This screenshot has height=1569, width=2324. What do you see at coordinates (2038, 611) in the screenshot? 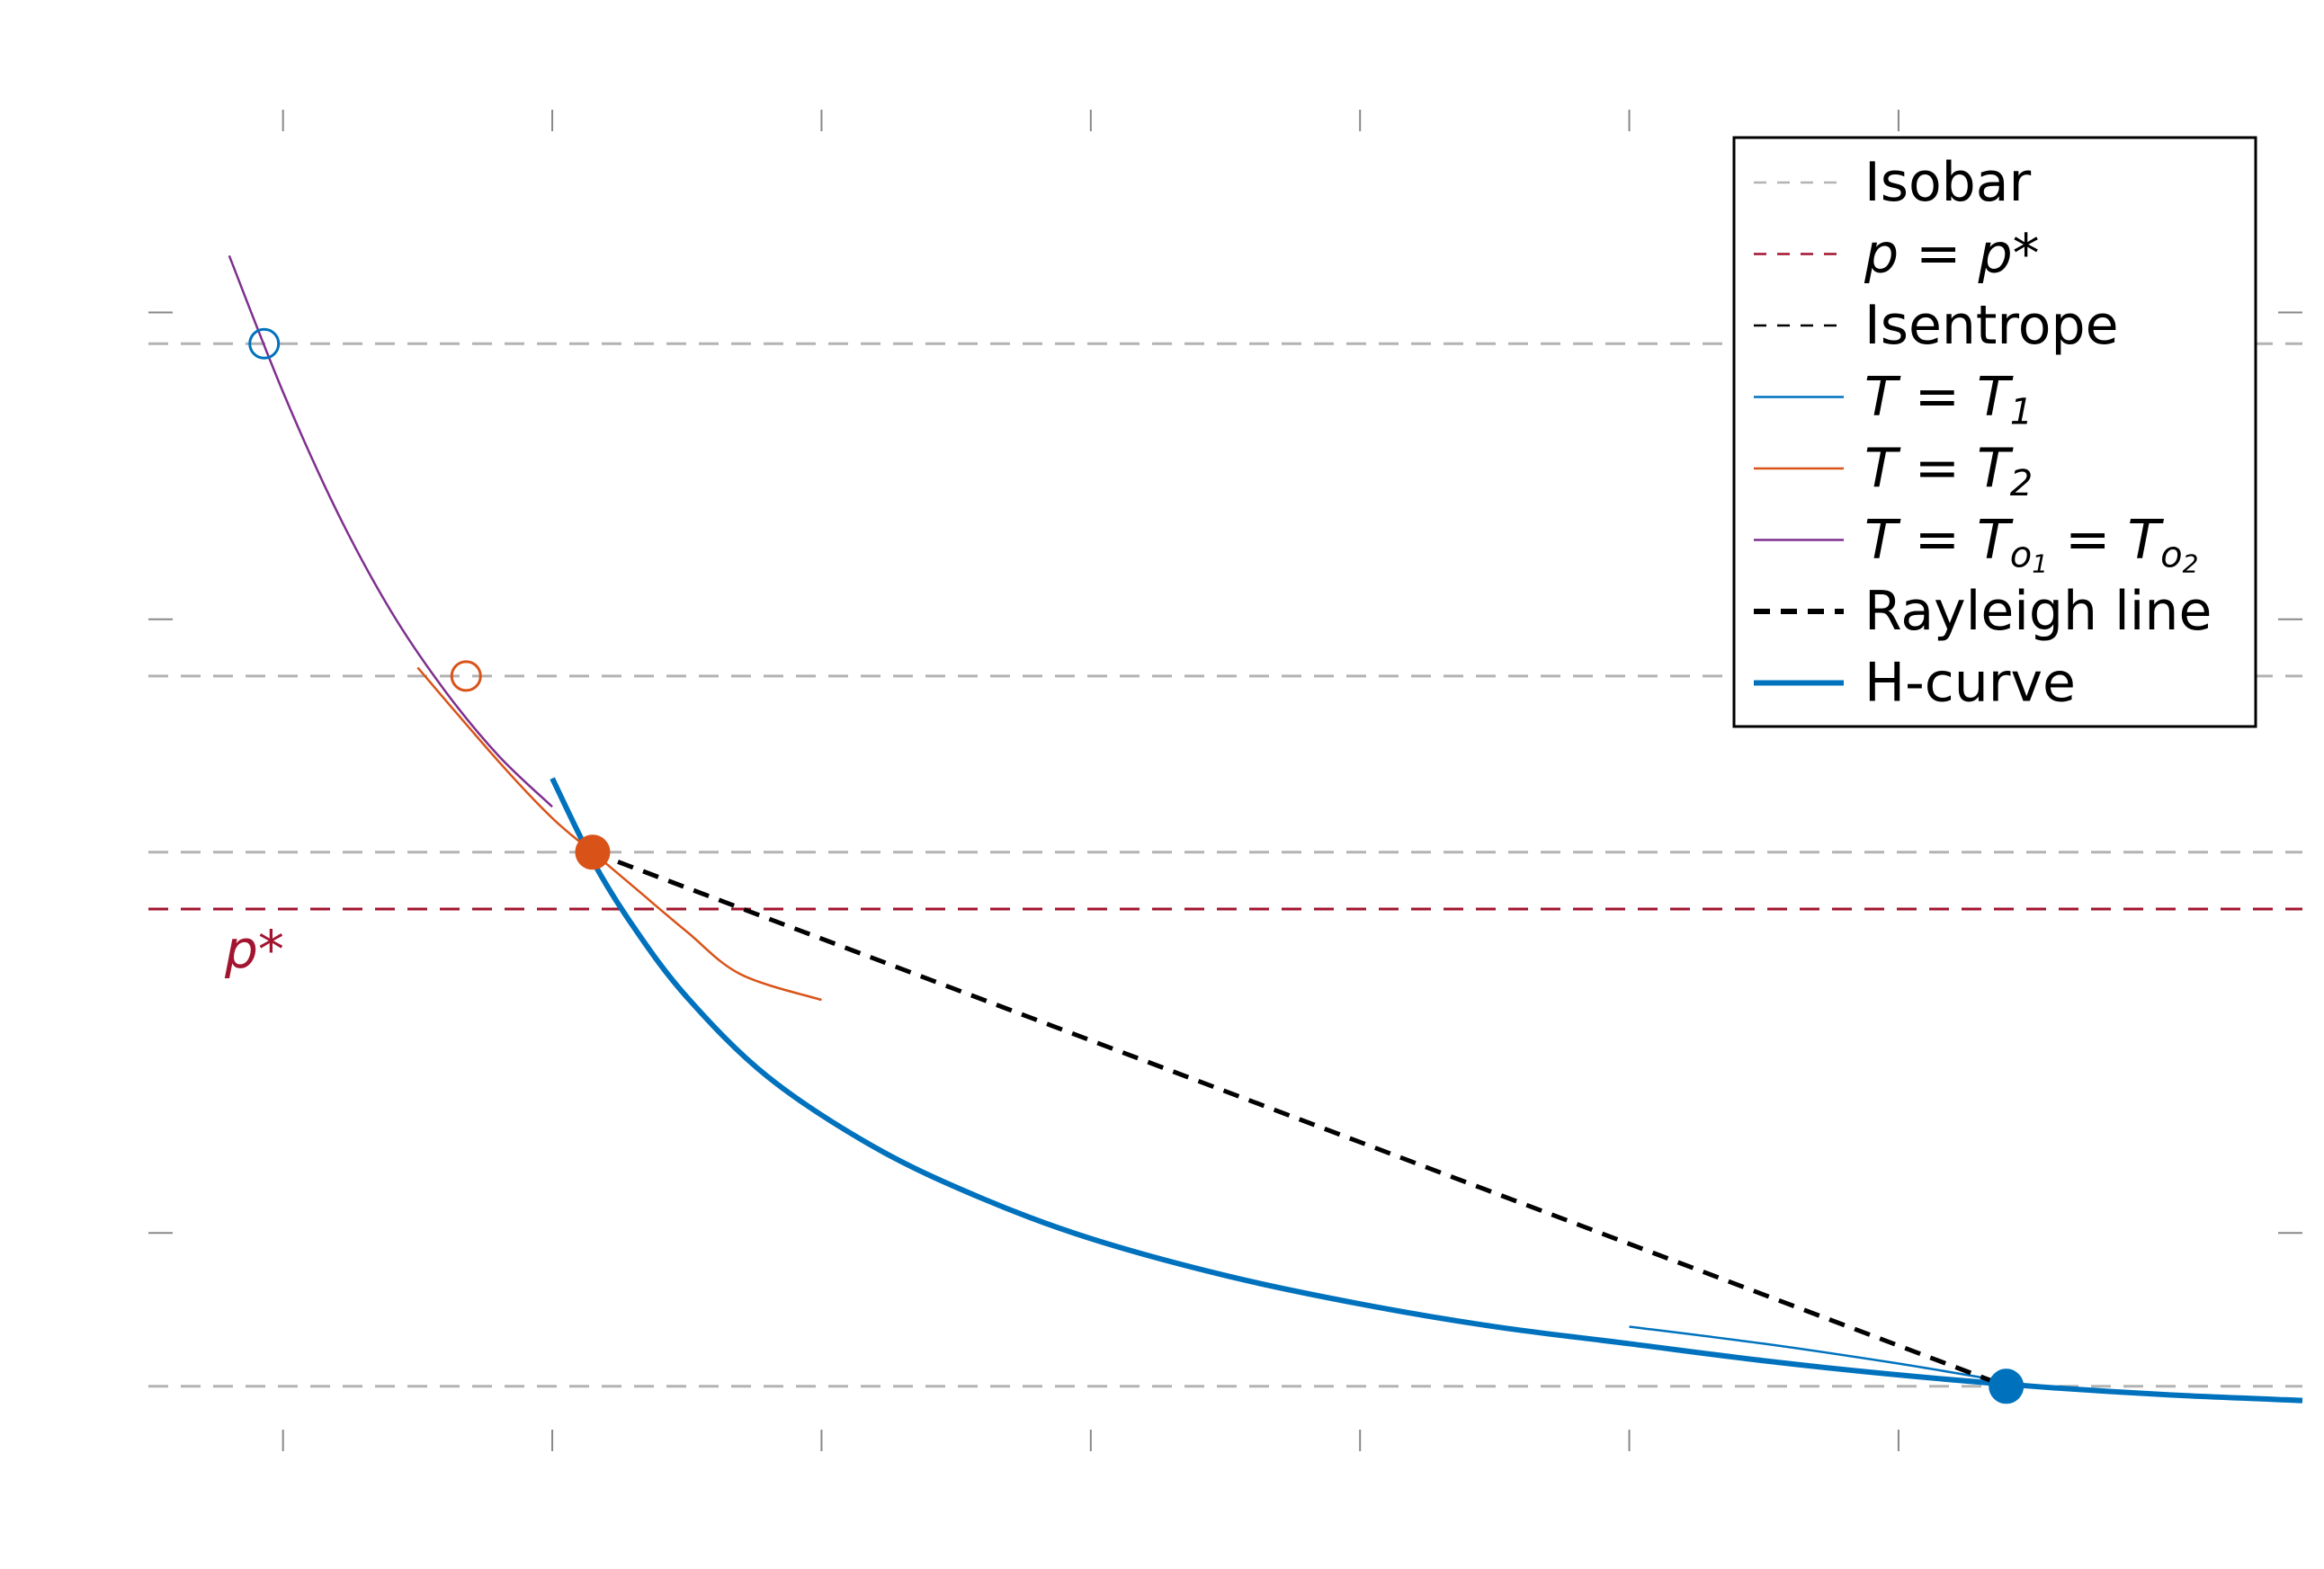
I see `legend-label-rayleigh: Rayleigh line` at bounding box center [2038, 611].